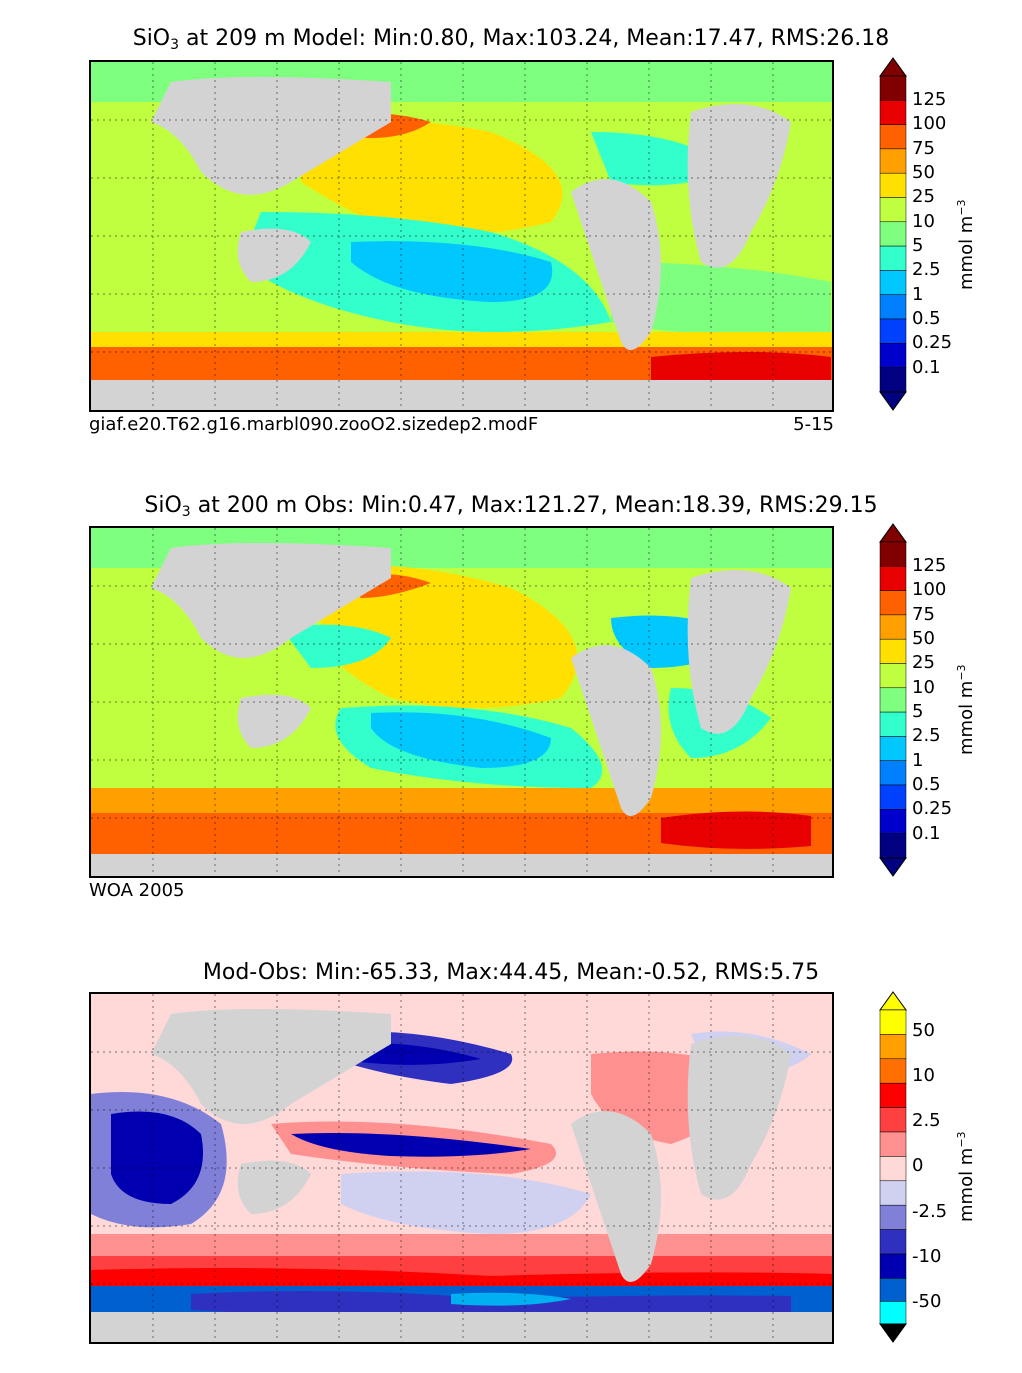 The height and width of the screenshot is (1373, 1022). I want to click on colorbar-tick: -50, so click(927, 1301).